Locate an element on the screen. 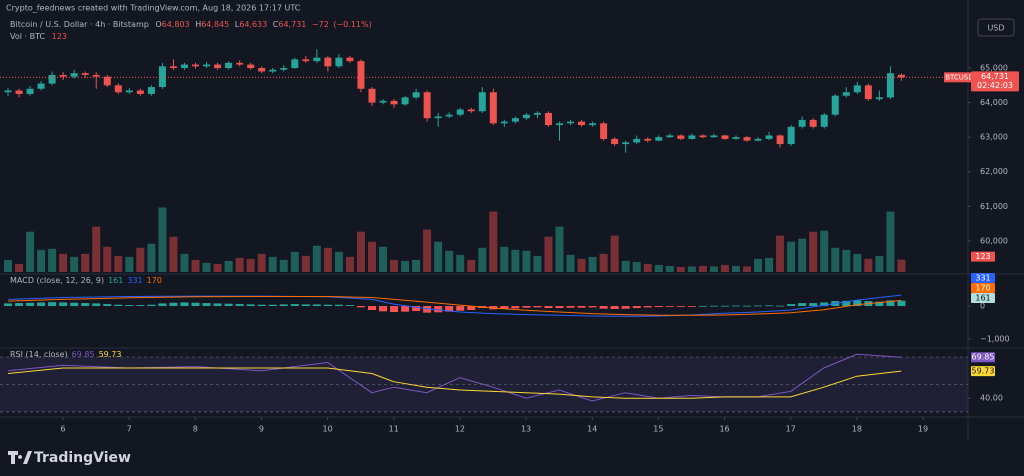 The image size is (1024, 476). price-tag-price: 64,731 is located at coordinates (995, 76).